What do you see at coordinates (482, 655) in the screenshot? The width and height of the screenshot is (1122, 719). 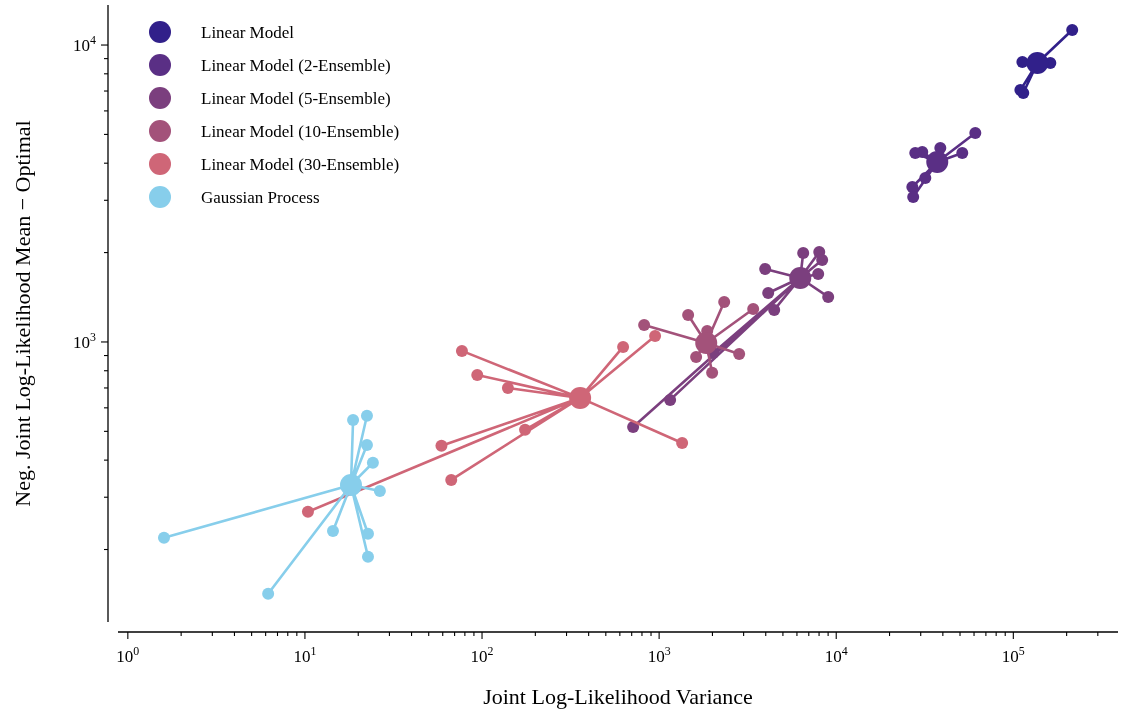 I see `x-tick-label: 10$^{2}$` at bounding box center [482, 655].